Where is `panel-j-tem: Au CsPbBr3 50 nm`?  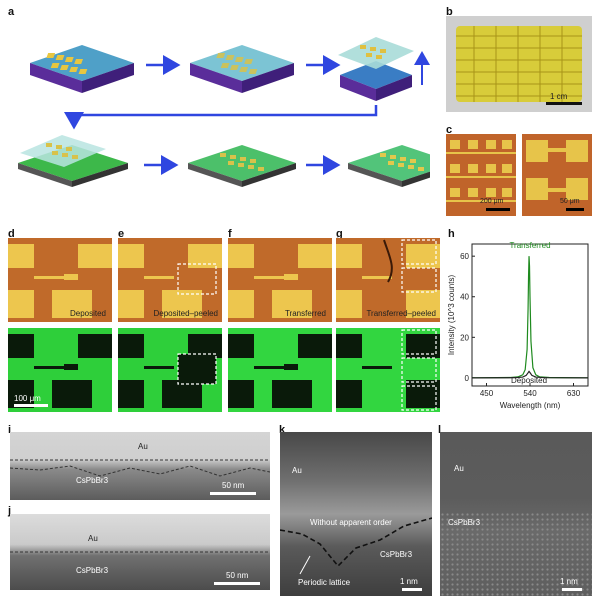 panel-j-tem: Au CsPbBr3 50 nm is located at coordinates (140, 552).